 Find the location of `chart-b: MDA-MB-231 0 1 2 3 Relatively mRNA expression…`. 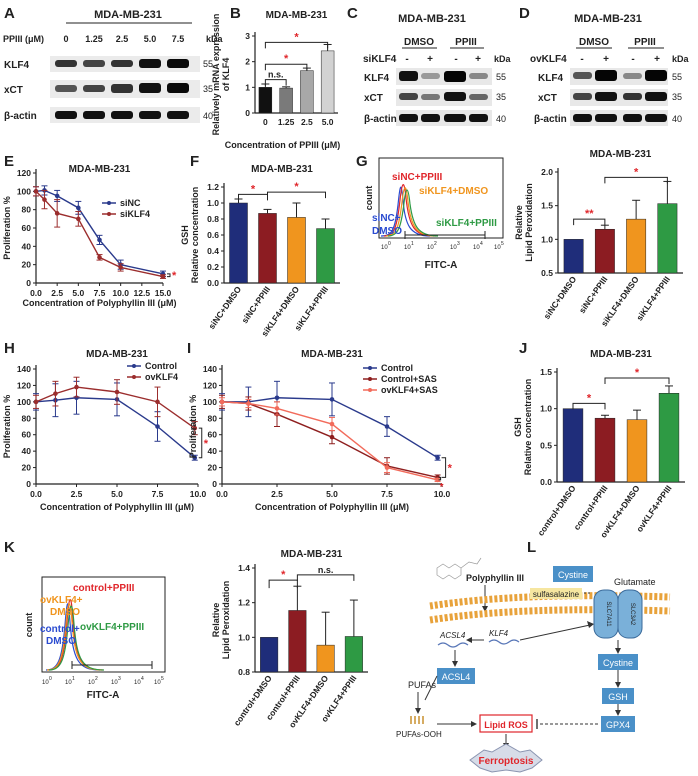

chart-b: MDA-MB-231 0 1 2 3 Relatively mRNA expression… is located at coordinates (275, 80).